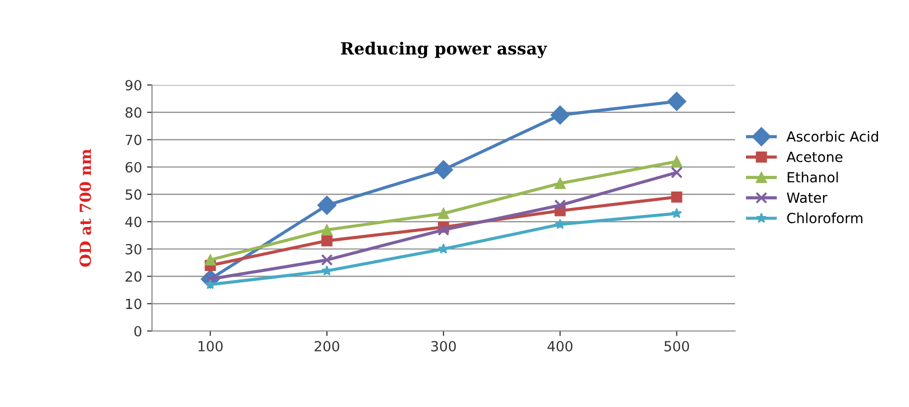 The height and width of the screenshot is (407, 909). I want to click on y-axis-title: OD at 700 nm, so click(86, 208).